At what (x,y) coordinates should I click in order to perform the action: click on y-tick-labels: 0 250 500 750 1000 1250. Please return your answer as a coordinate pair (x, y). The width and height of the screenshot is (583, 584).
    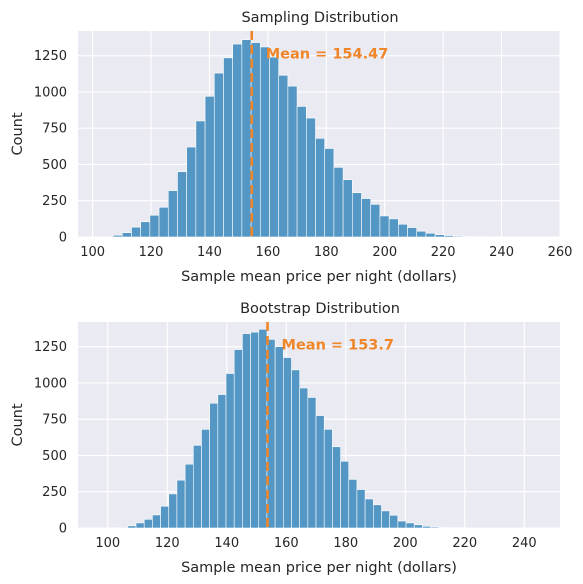
    Looking at the image, I should click on (50, 147).